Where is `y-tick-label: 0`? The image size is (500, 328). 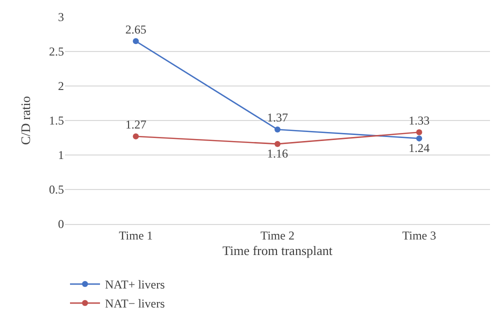
y-tick-label: 0 is located at coordinates (61, 224).